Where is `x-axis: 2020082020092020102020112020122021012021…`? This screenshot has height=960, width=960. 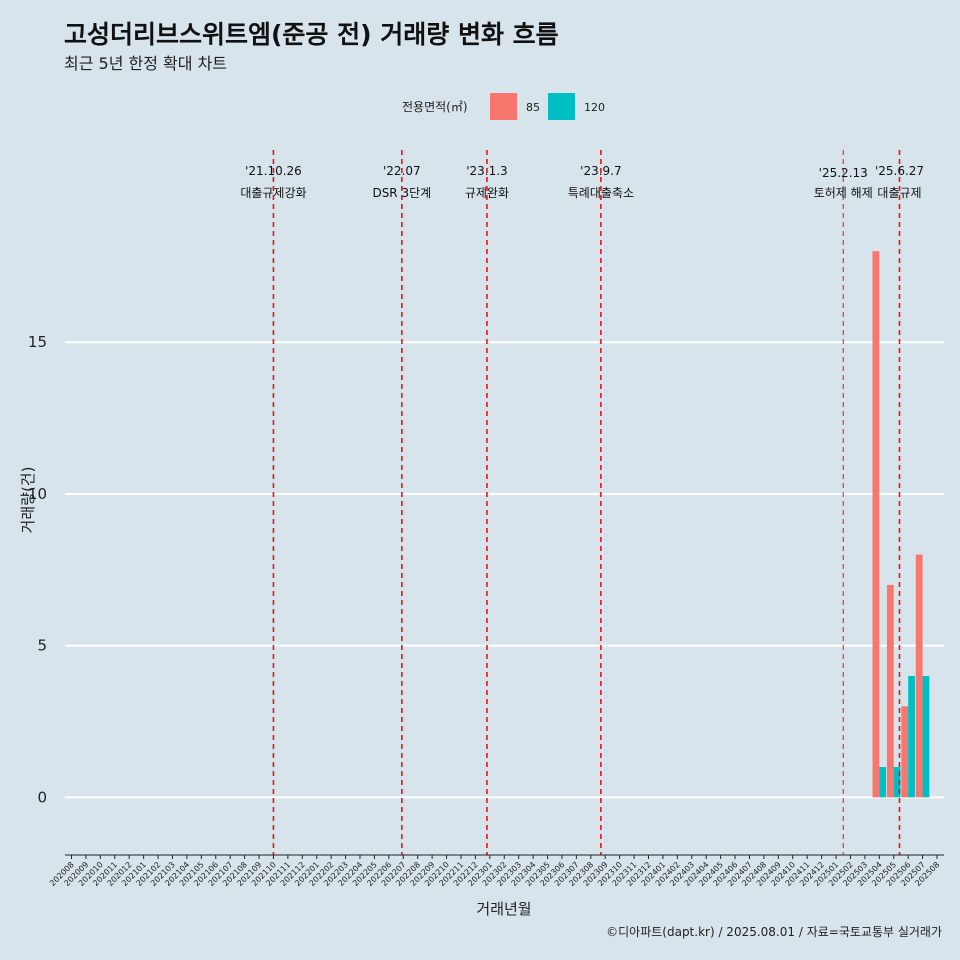
x-axis: 2020082020092020102020112020122021012021… is located at coordinates (496, 871).